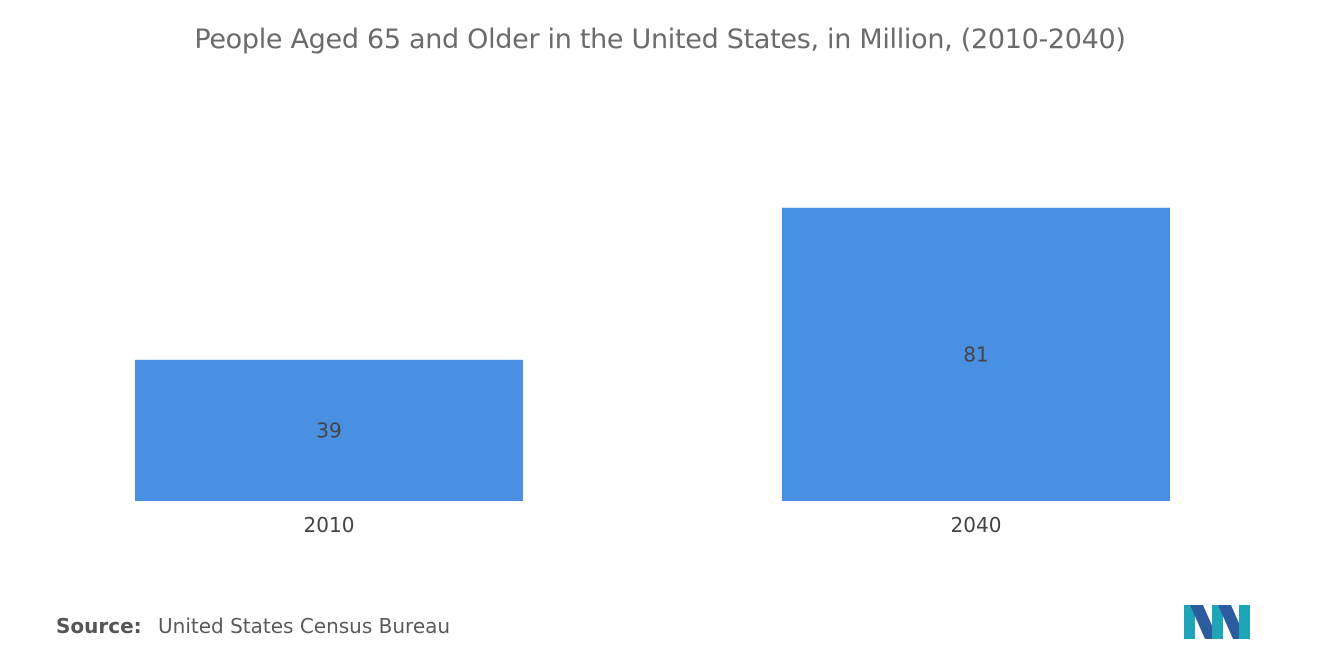 Image resolution: width=1320 pixels, height=665 pixels. I want to click on logo-middle-stripe, so click(1217, 622).